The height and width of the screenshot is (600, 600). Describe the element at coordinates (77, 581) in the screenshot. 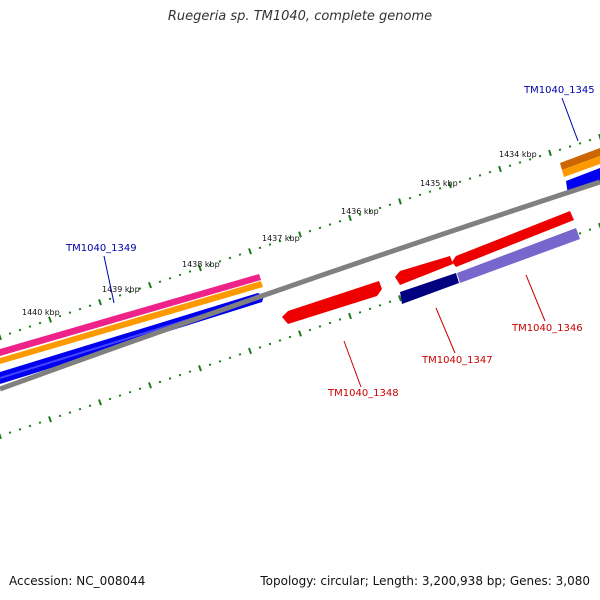

I see `accession-text: Accession: NC_008044` at that location.